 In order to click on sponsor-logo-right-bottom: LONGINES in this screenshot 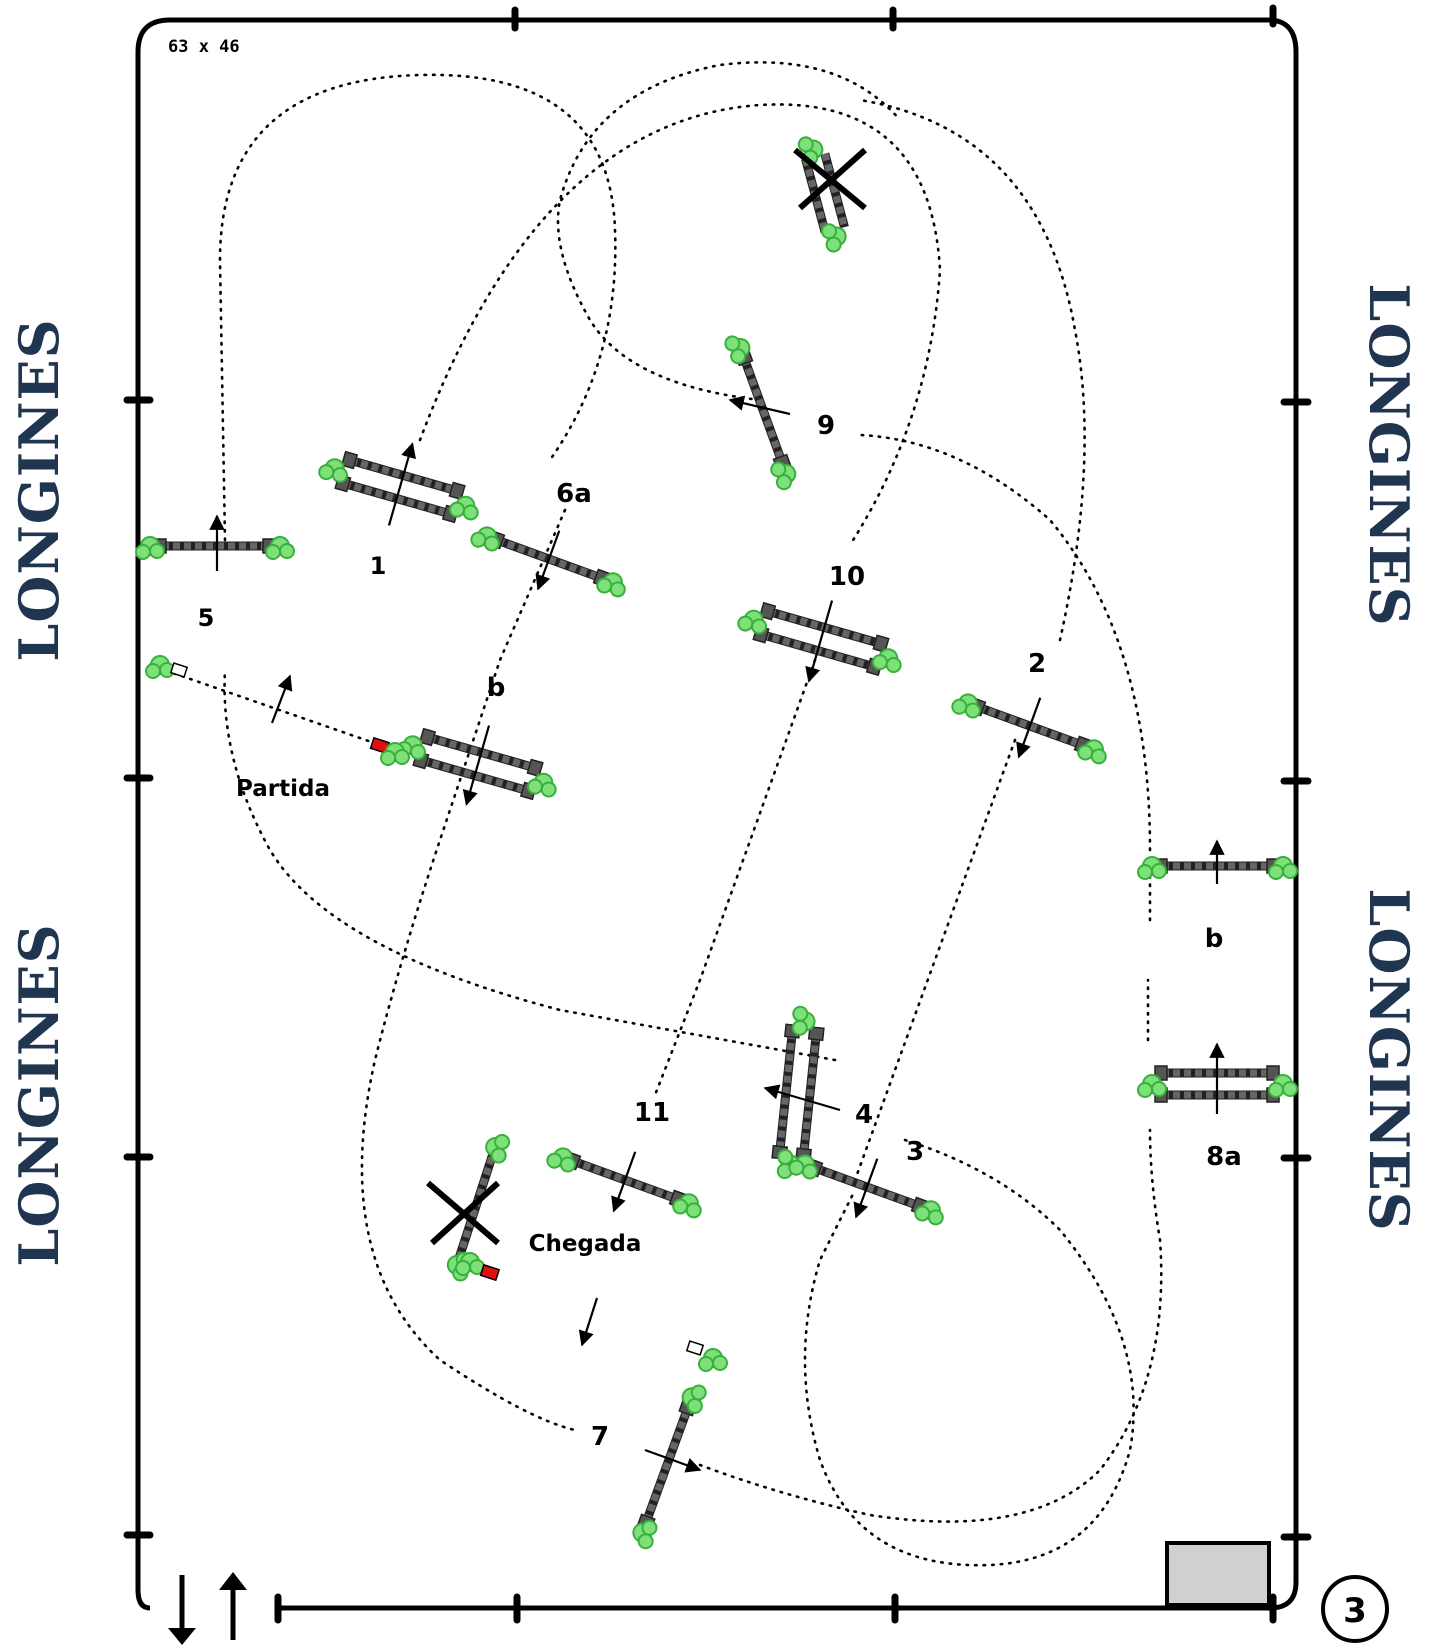, I will do `click(1389, 1059)`.